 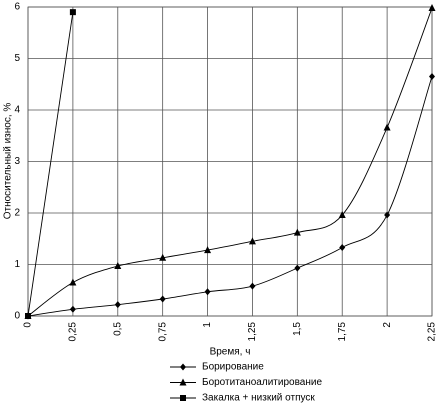 I want to click on x-tick-label: 1,5, so click(x=297, y=329).